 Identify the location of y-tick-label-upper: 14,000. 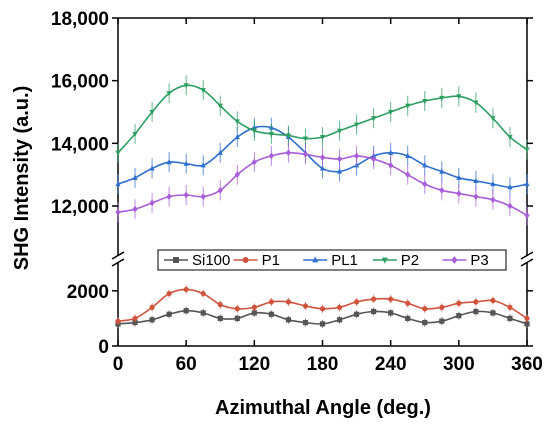
(80, 144).